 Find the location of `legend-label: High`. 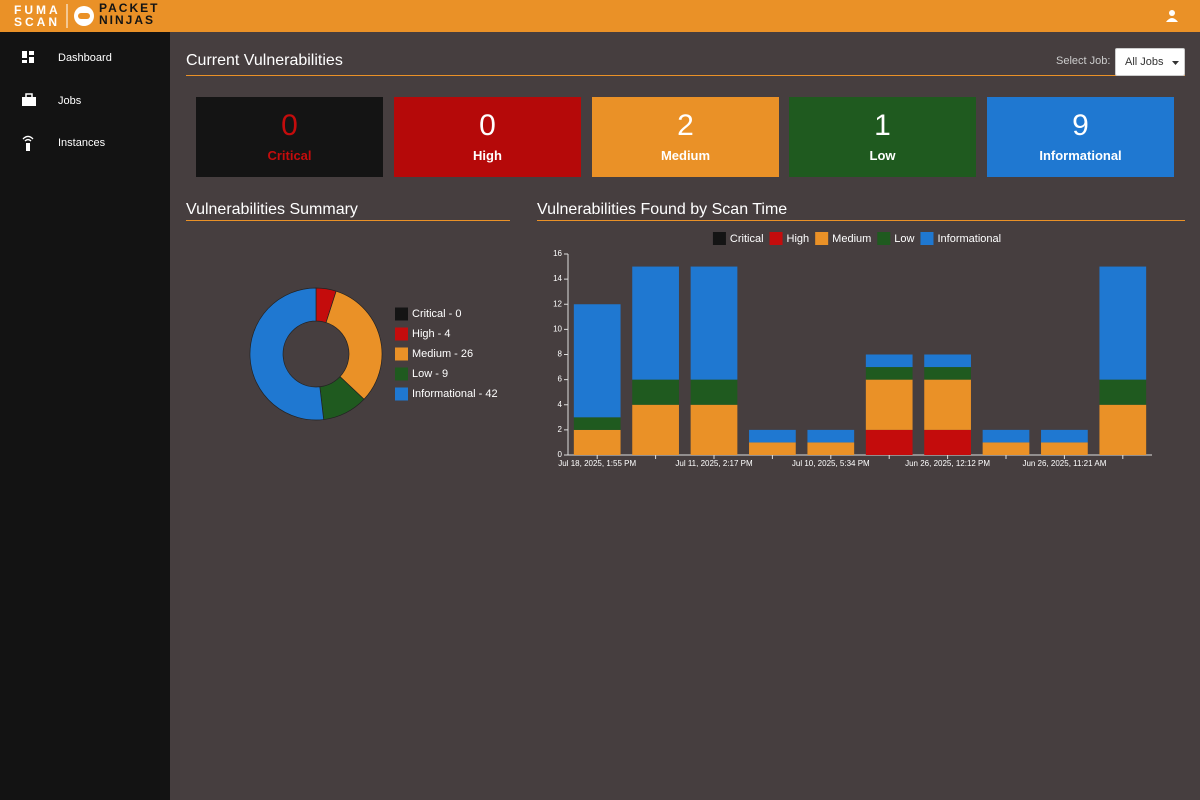

legend-label: High is located at coordinates (798, 239).